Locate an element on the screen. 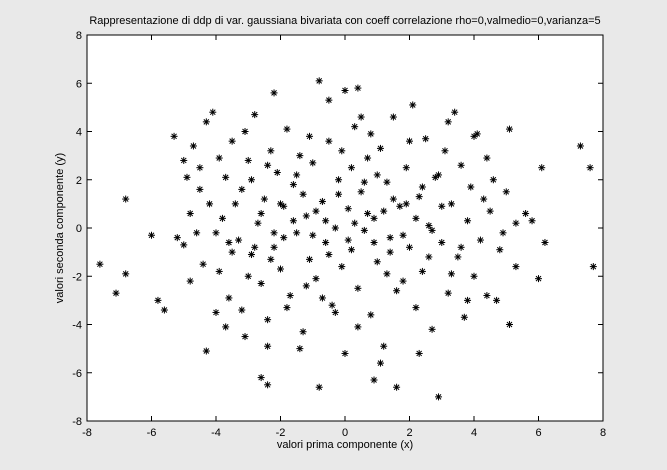 This screenshot has height=470, width=667. y-tick-label: 4 is located at coordinates (79, 133).